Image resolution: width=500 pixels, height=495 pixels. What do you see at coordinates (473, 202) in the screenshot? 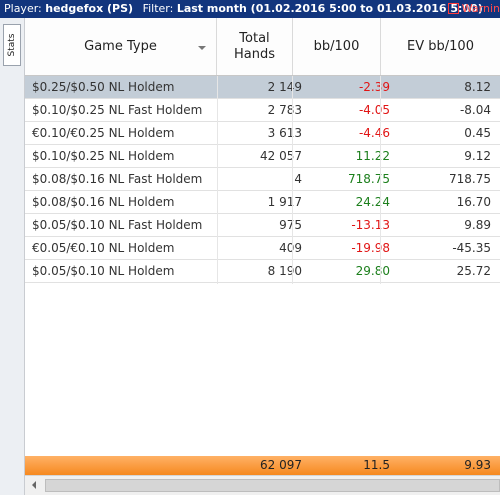
I see `cell-ev-bb100: 16.70` at bounding box center [473, 202].